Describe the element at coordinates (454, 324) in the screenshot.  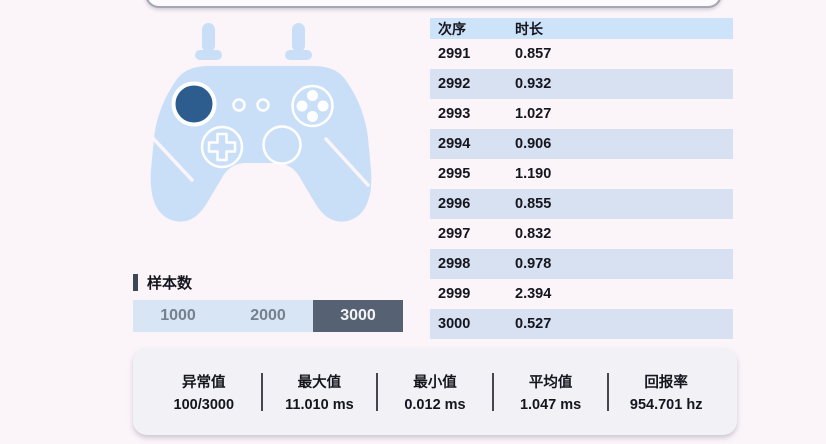
I see `cell-sequence: 3000` at that location.